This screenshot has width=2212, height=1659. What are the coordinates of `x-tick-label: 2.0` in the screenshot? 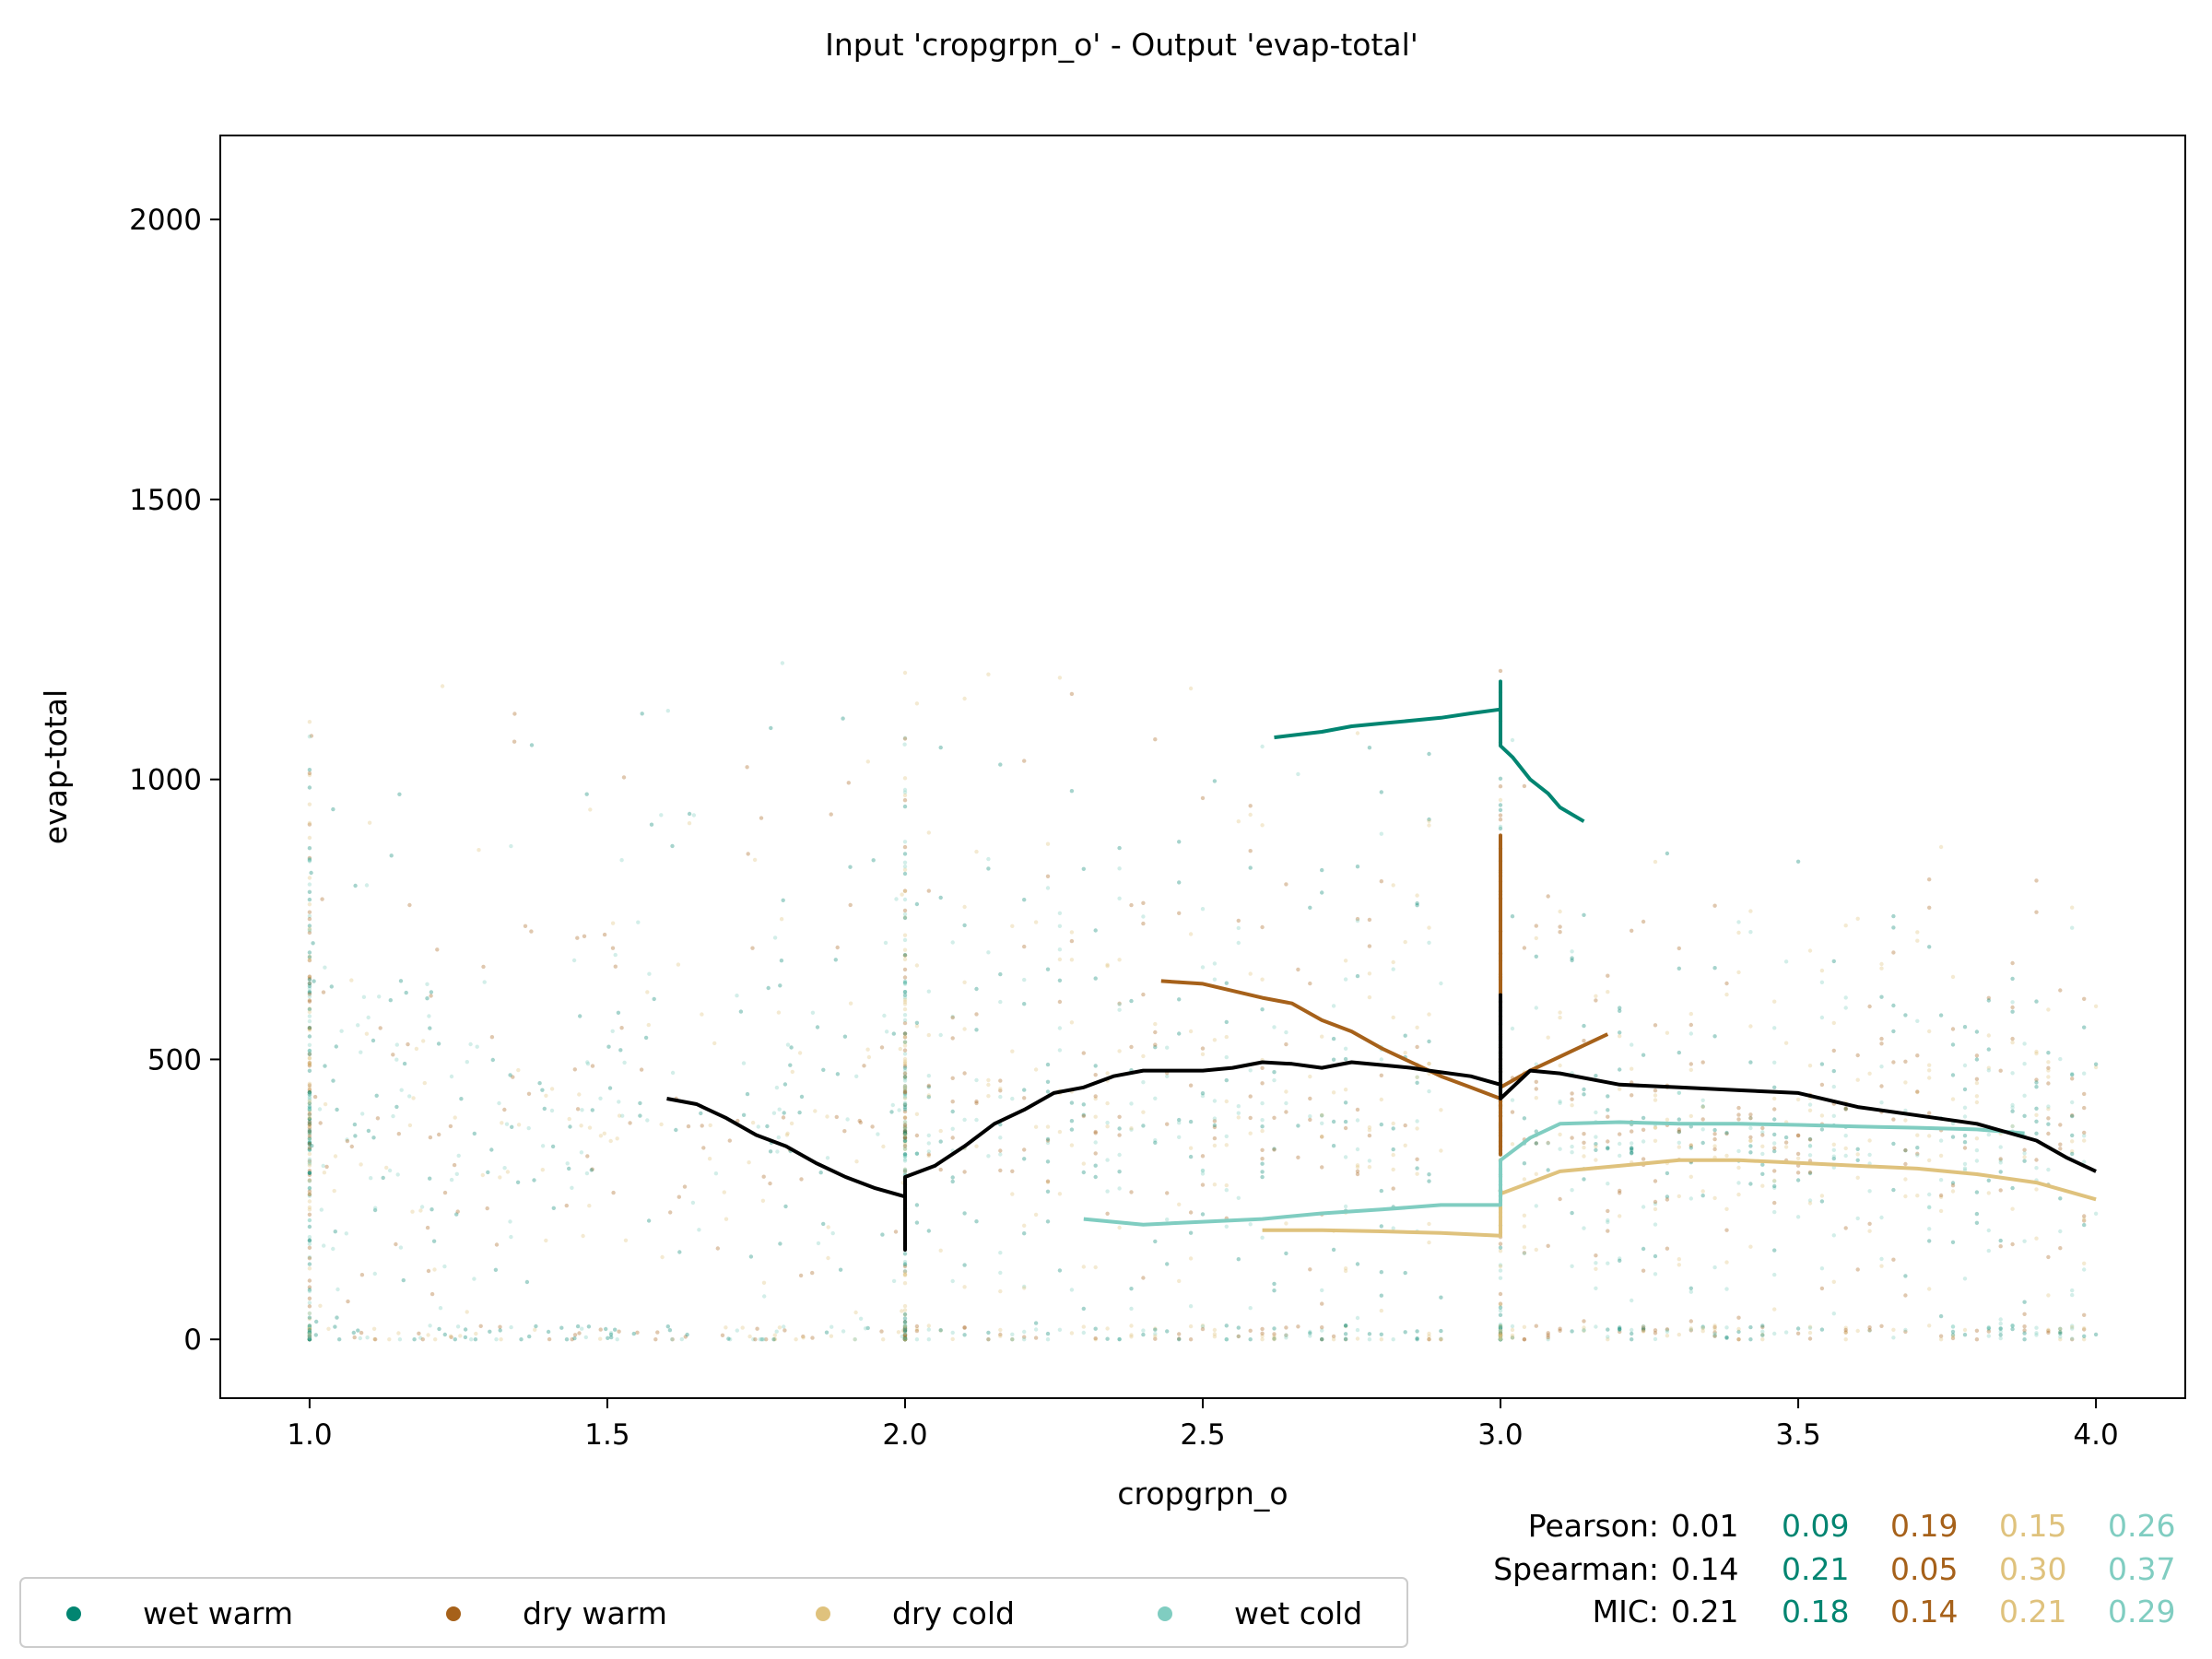 It's located at (904, 1435).